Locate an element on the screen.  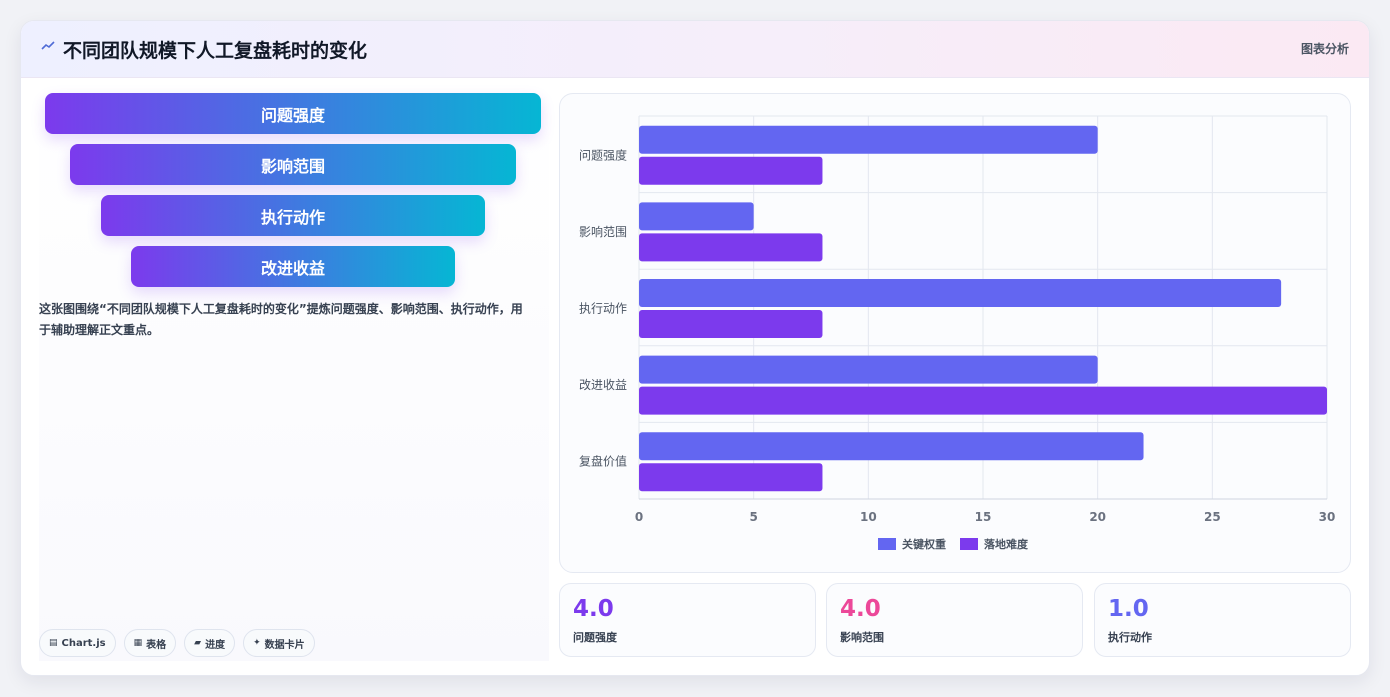
y-tick-label: 复盘价值 is located at coordinates (603, 461).